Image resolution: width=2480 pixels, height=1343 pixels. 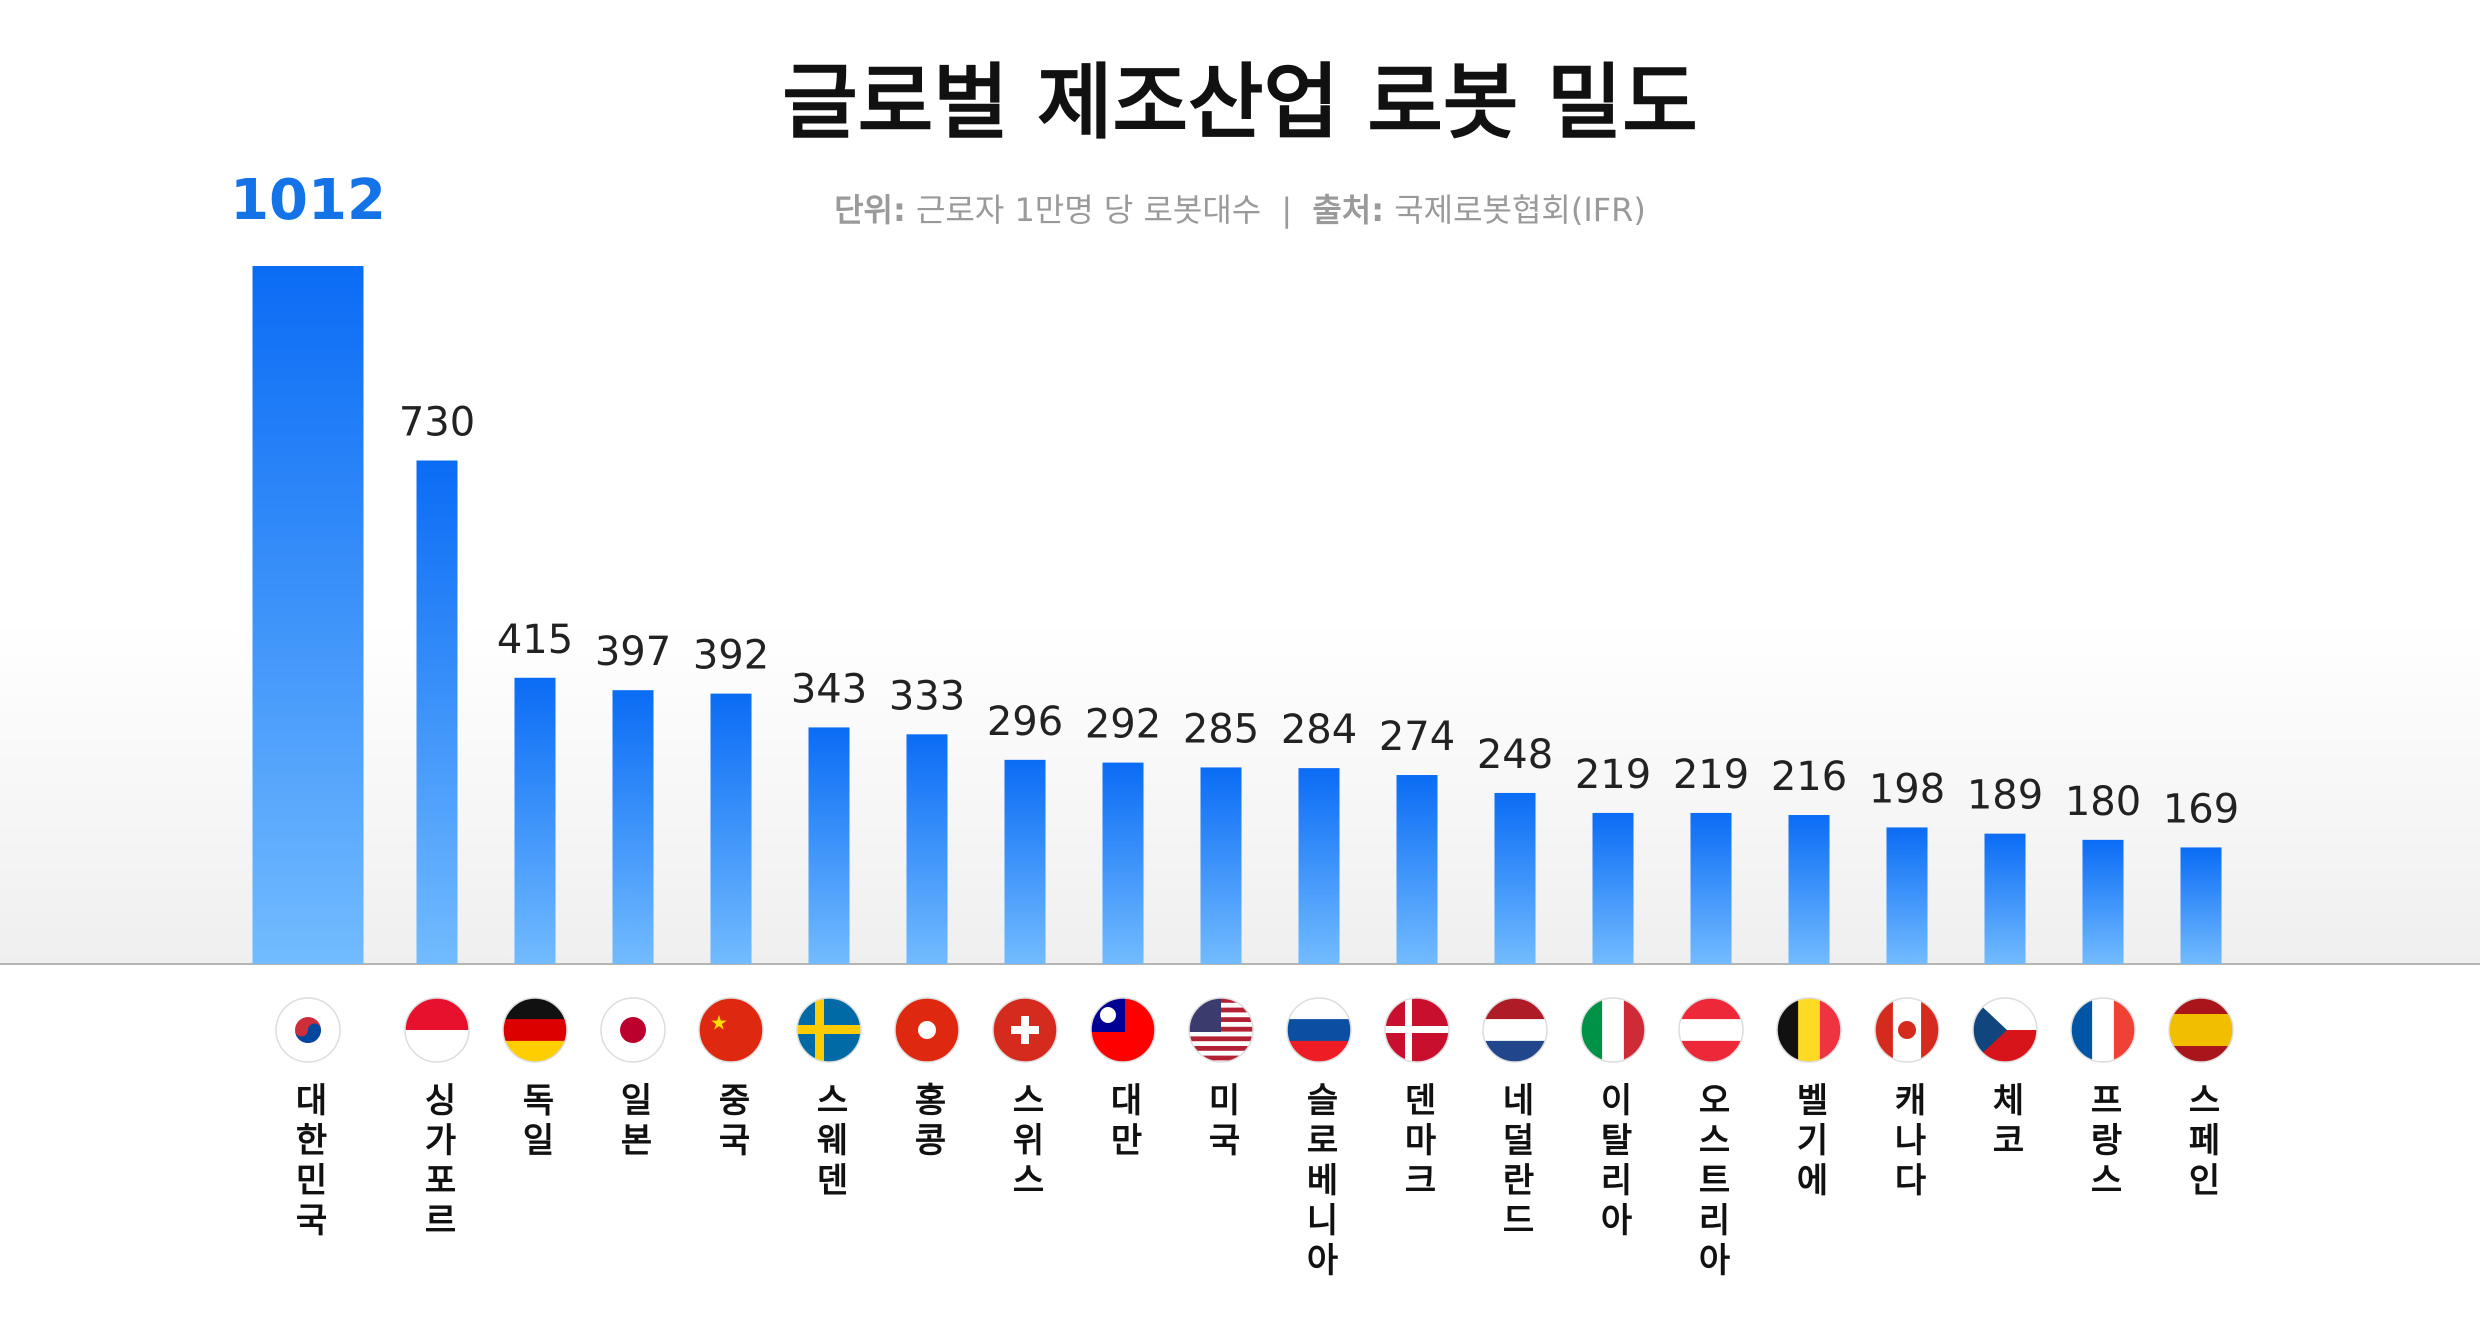 What do you see at coordinates (1025, 1142) in the screenshot?
I see `x-tick-label: 스위스` at bounding box center [1025, 1142].